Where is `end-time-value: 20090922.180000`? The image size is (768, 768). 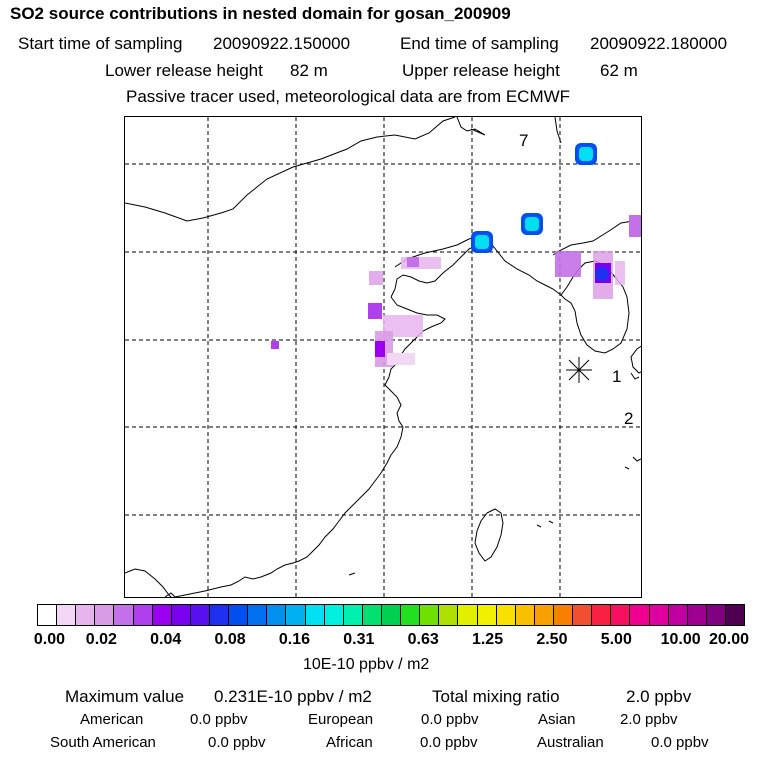 end-time-value: 20090922.180000 is located at coordinates (659, 43).